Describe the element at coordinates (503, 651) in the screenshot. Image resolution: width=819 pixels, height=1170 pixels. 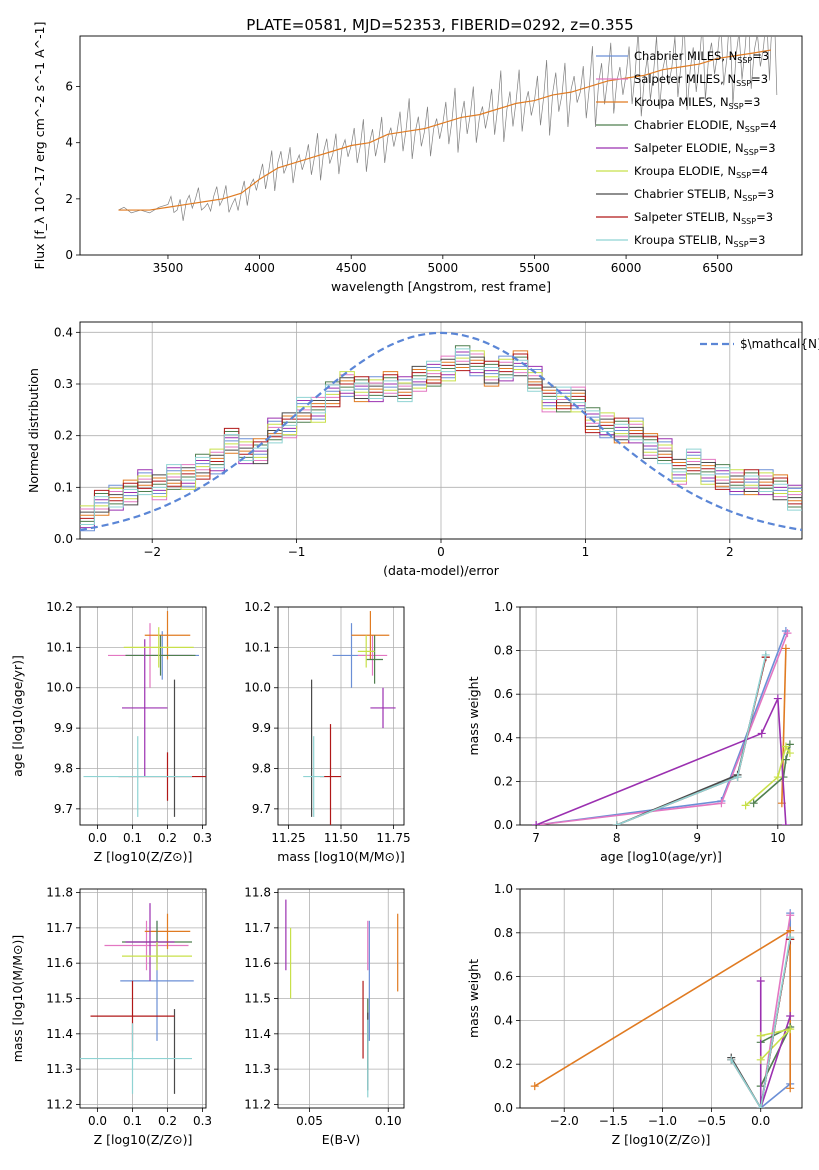
I see `y-tick-label: 0.8` at that location.